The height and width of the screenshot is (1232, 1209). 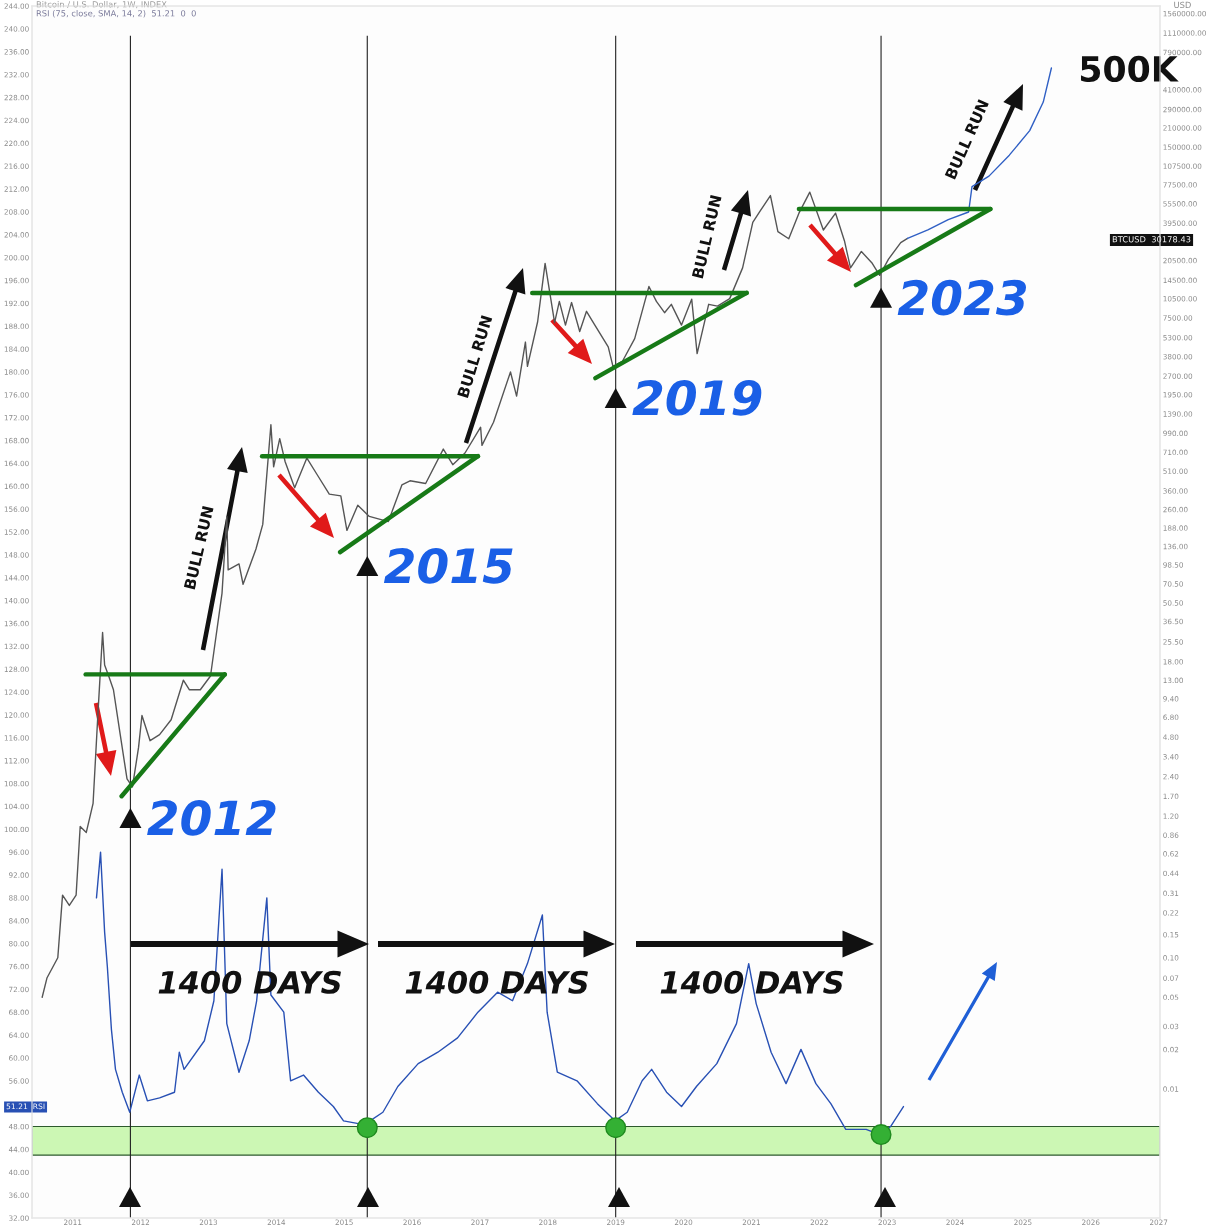 What do you see at coordinates (1182, 5) in the screenshot?
I see `y2-axis-title: USD` at bounding box center [1182, 5].